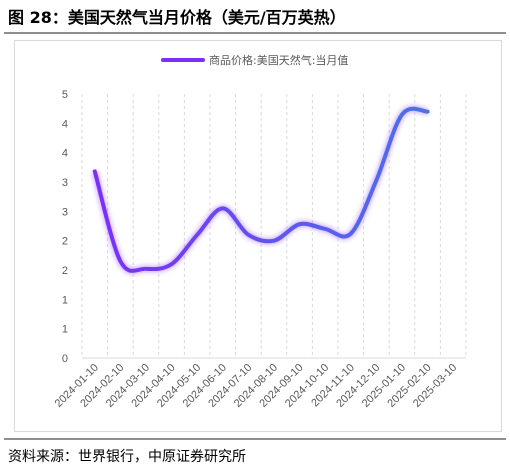 The height and width of the screenshot is (471, 510). Describe the element at coordinates (177, 17) in the screenshot. I see `figure-title: 图 28：美国天然气当月价格（美元/百万英热）` at that location.